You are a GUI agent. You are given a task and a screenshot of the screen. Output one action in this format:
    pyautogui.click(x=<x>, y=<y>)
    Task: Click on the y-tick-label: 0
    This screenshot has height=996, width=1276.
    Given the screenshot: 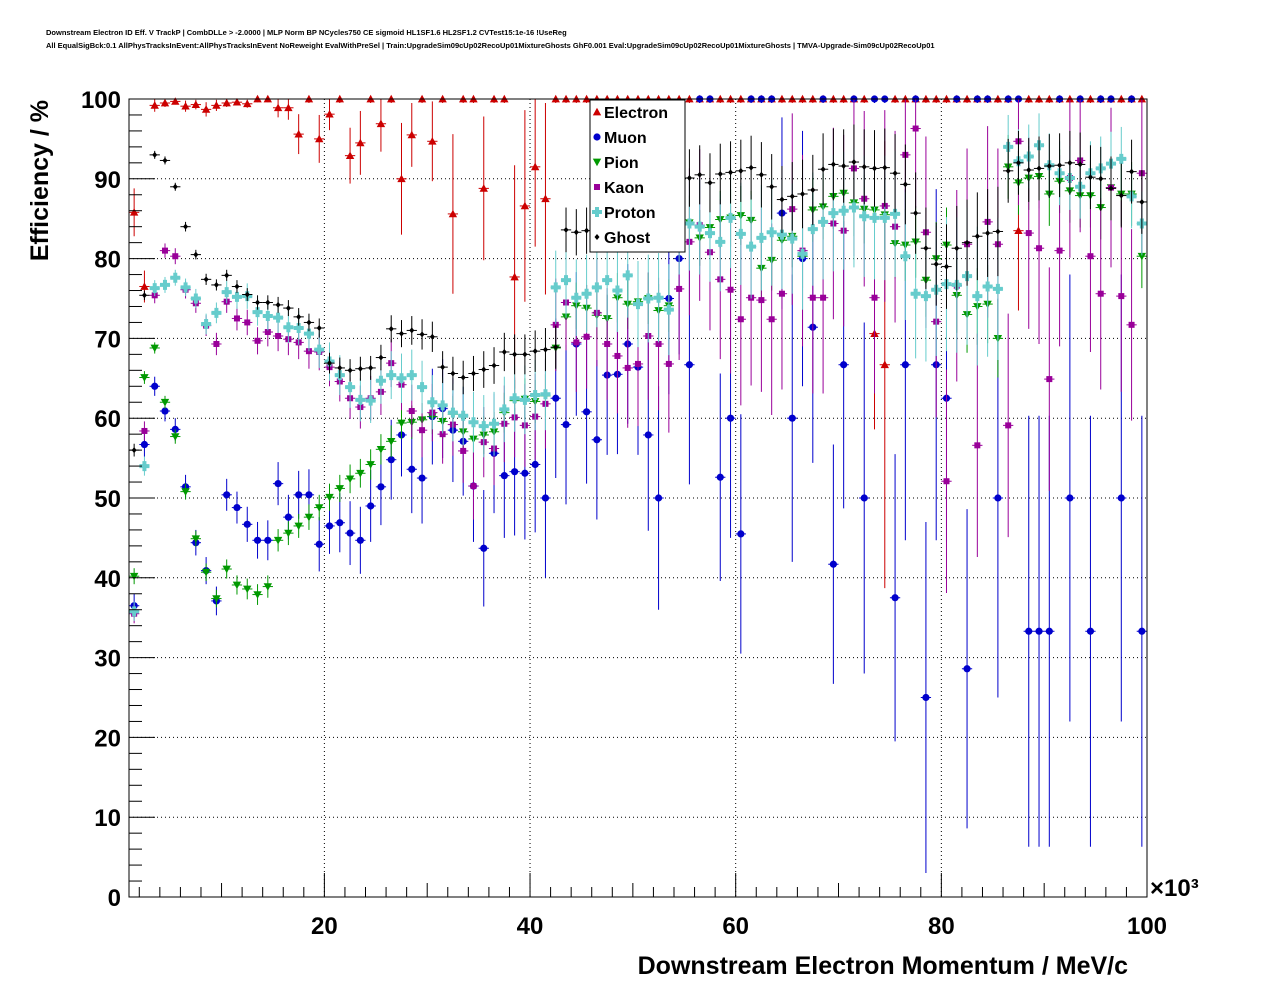 What is the action you would take?
    pyautogui.click(x=114, y=898)
    